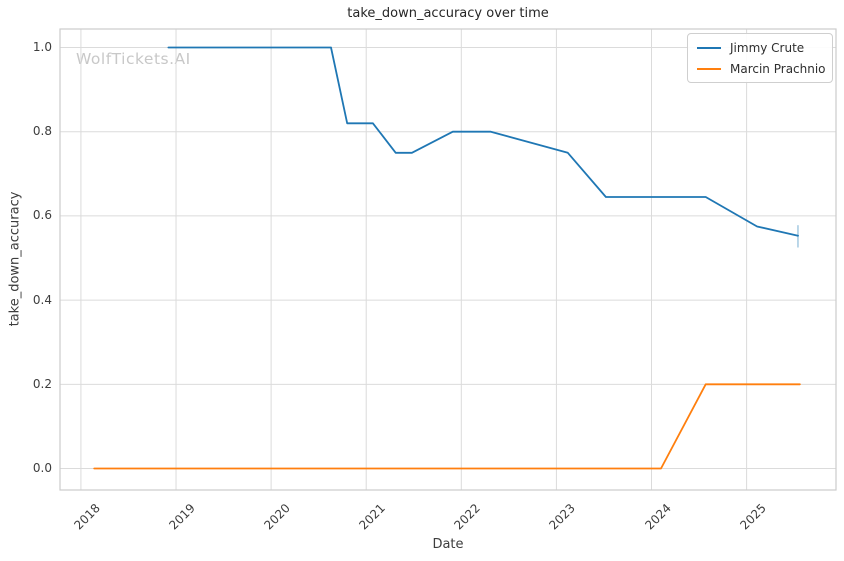 The height and width of the screenshot is (561, 844). What do you see at coordinates (760, 58) in the screenshot?
I see `legend: Jimmy Crute Marcin Prachnio` at bounding box center [760, 58].